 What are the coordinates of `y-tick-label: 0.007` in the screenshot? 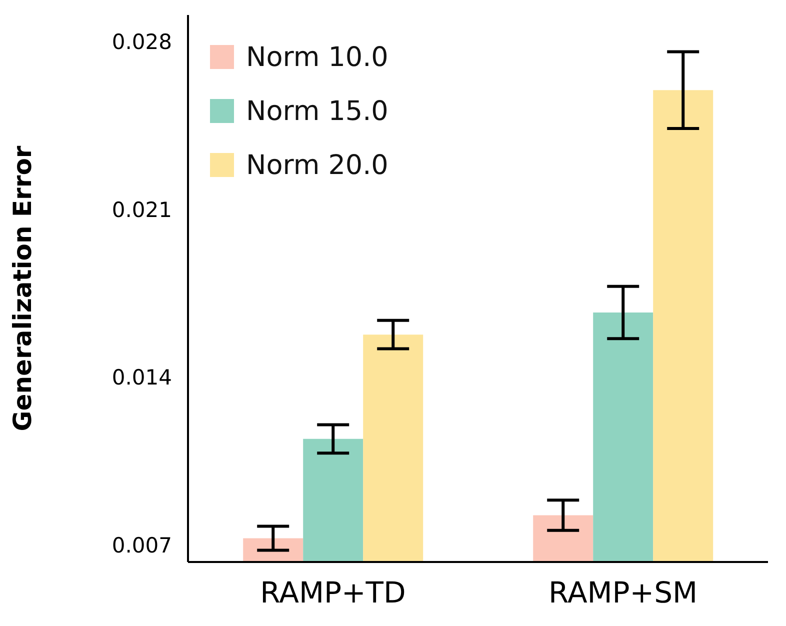 It's located at (142, 546).